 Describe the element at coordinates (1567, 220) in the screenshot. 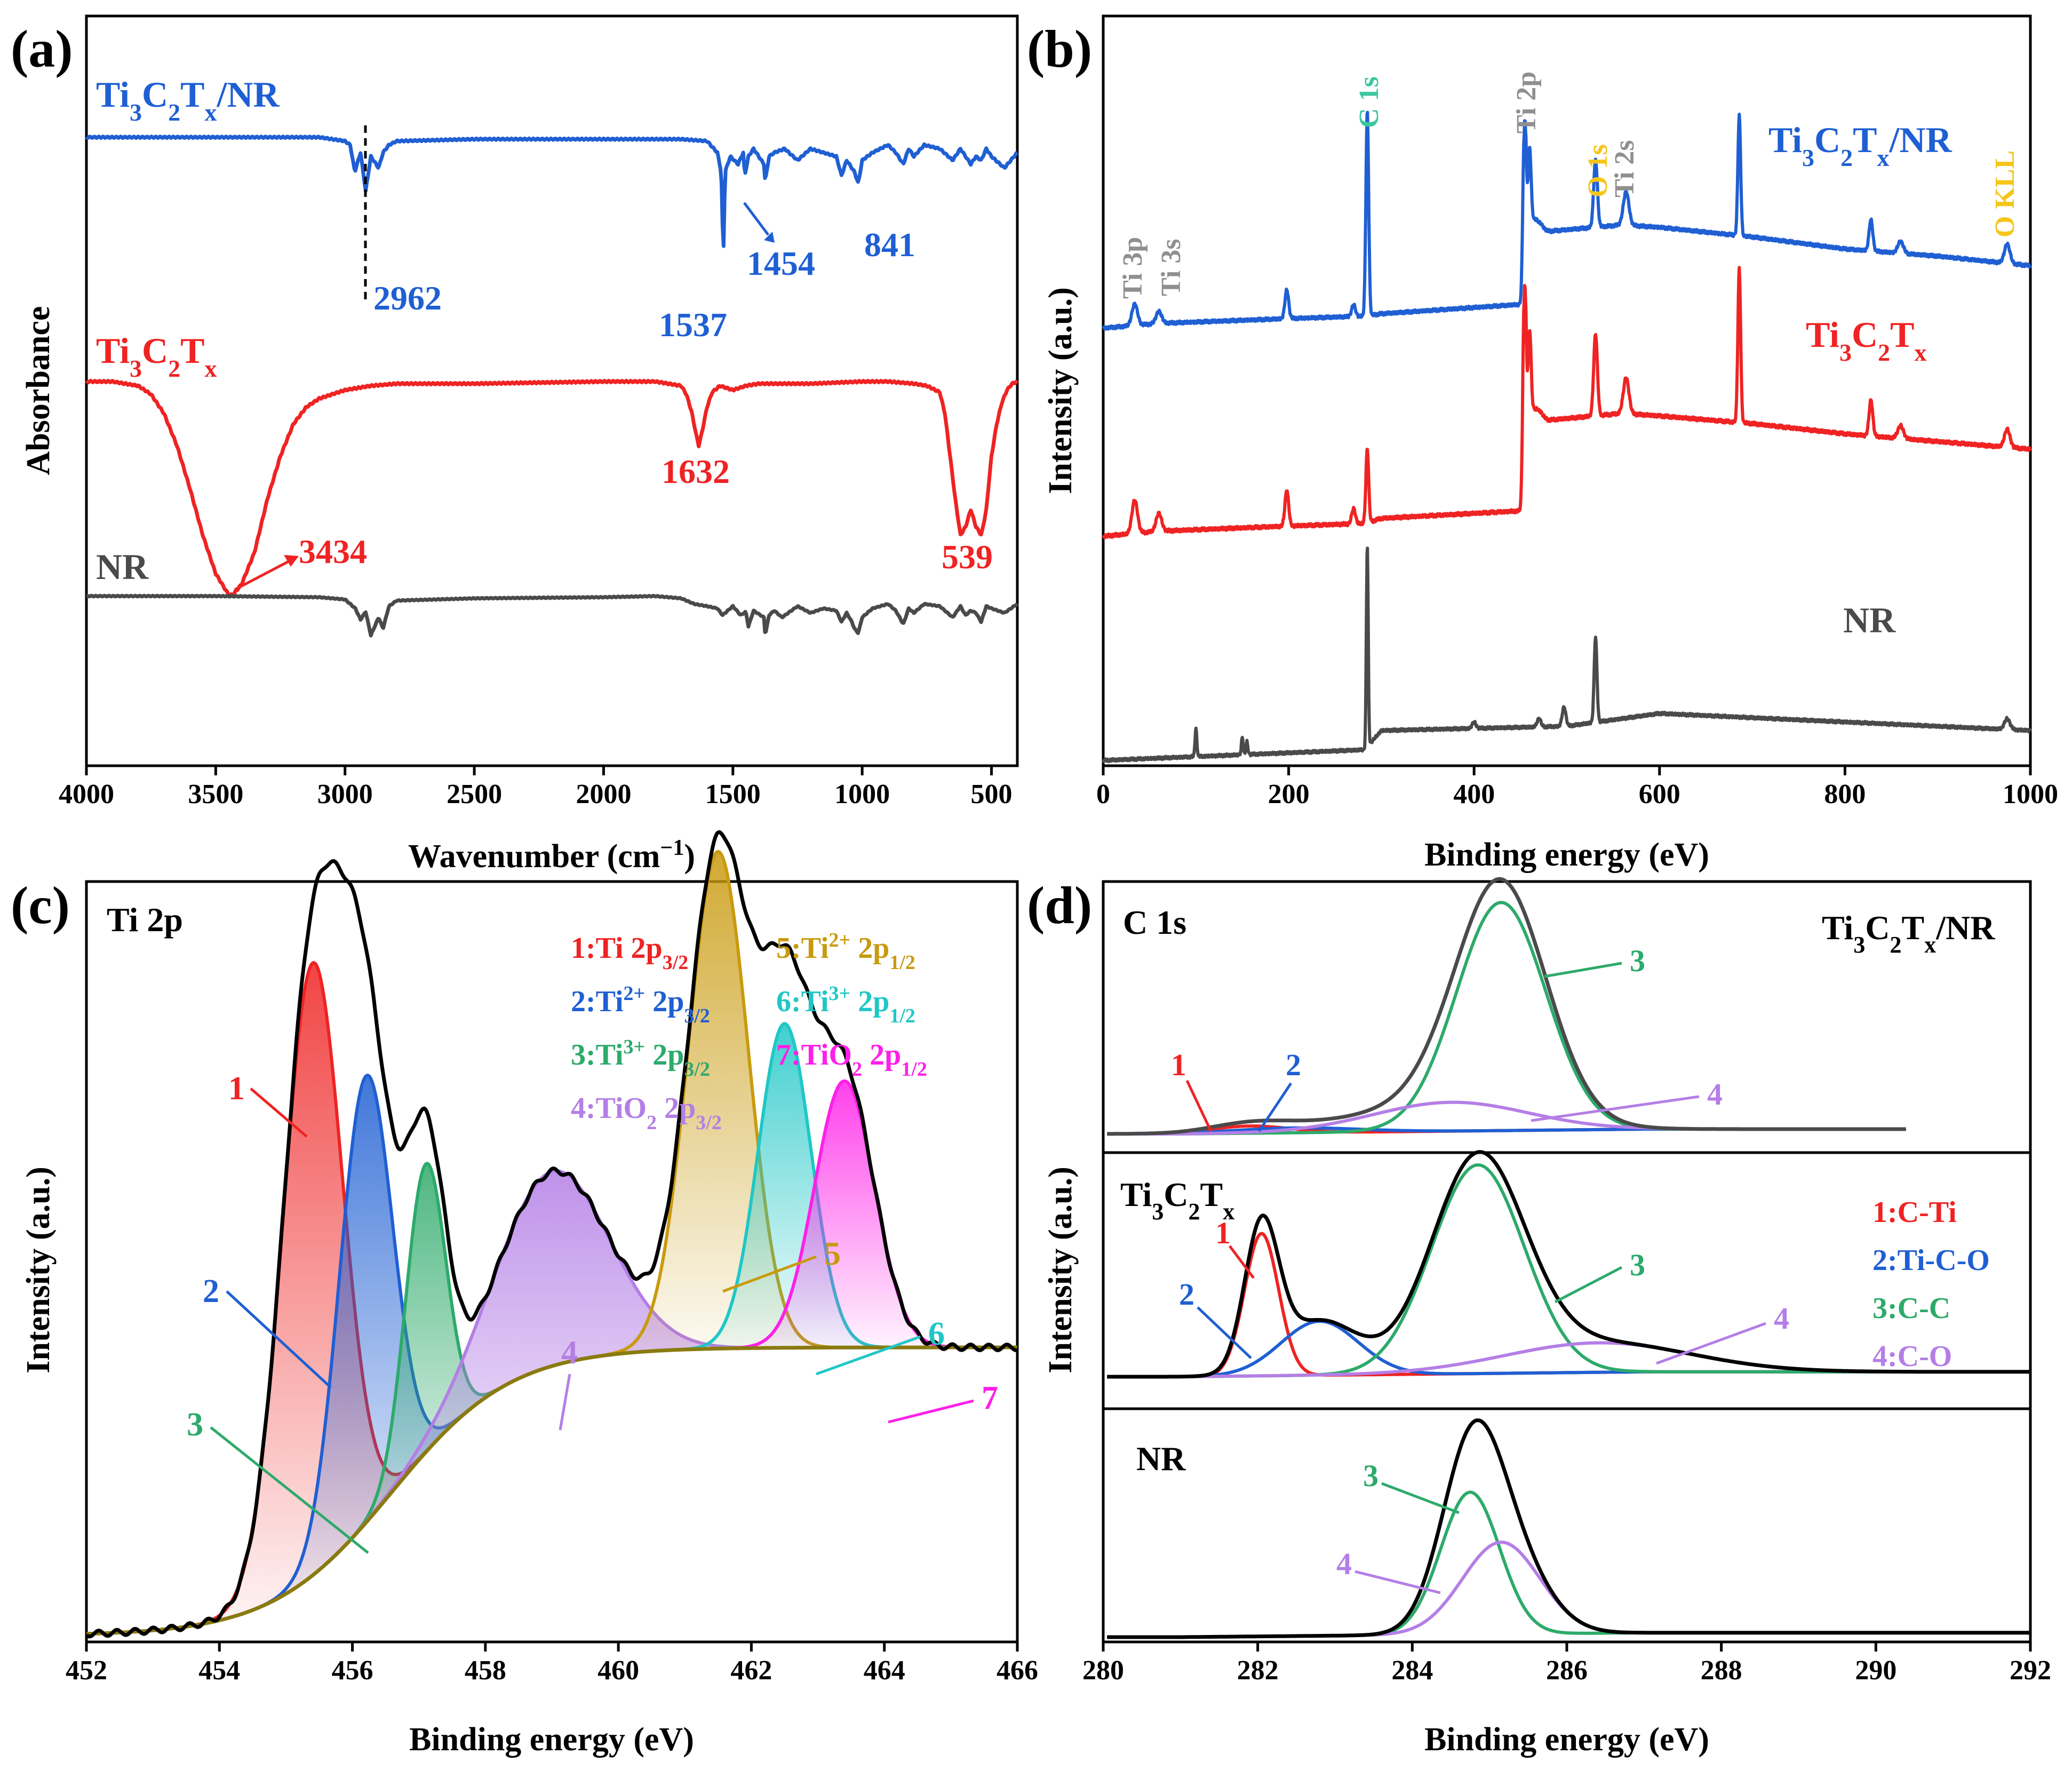

I see `series-b-ti3c2tx-nr` at that location.